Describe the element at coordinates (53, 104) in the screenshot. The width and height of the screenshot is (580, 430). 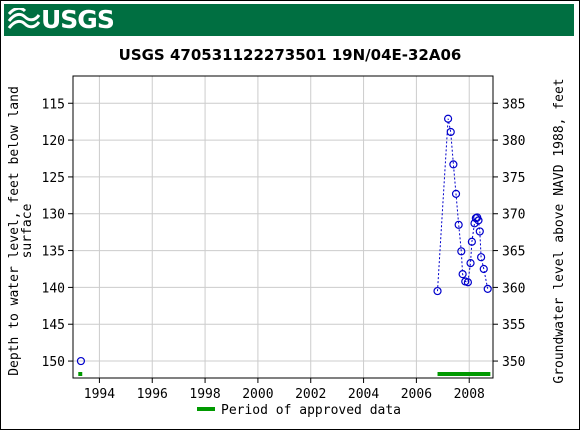
I see `y-tick-label-left: 115` at that location.